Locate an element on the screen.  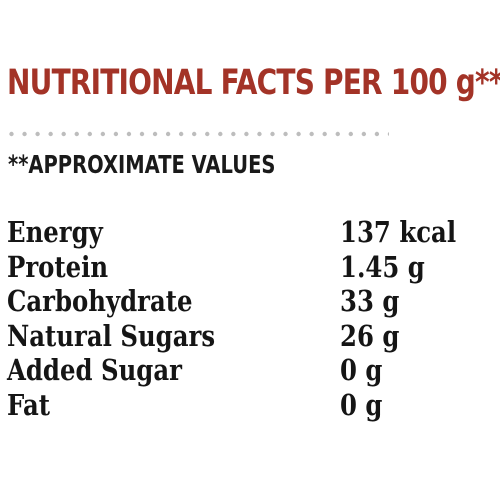
nutrient-label: Added Sugar is located at coordinates (94, 370).